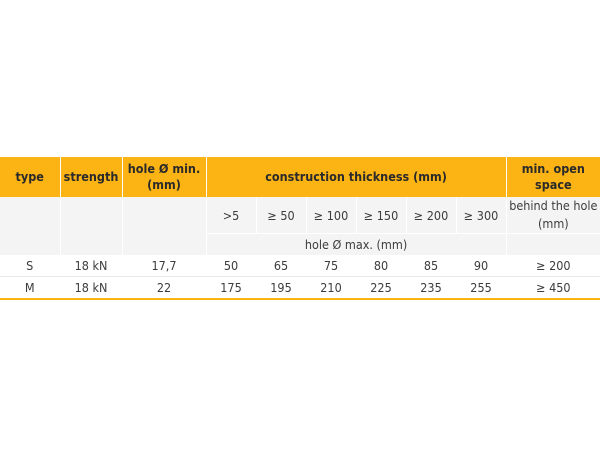  I want to click on cell-hole-max: 195, so click(281, 288).